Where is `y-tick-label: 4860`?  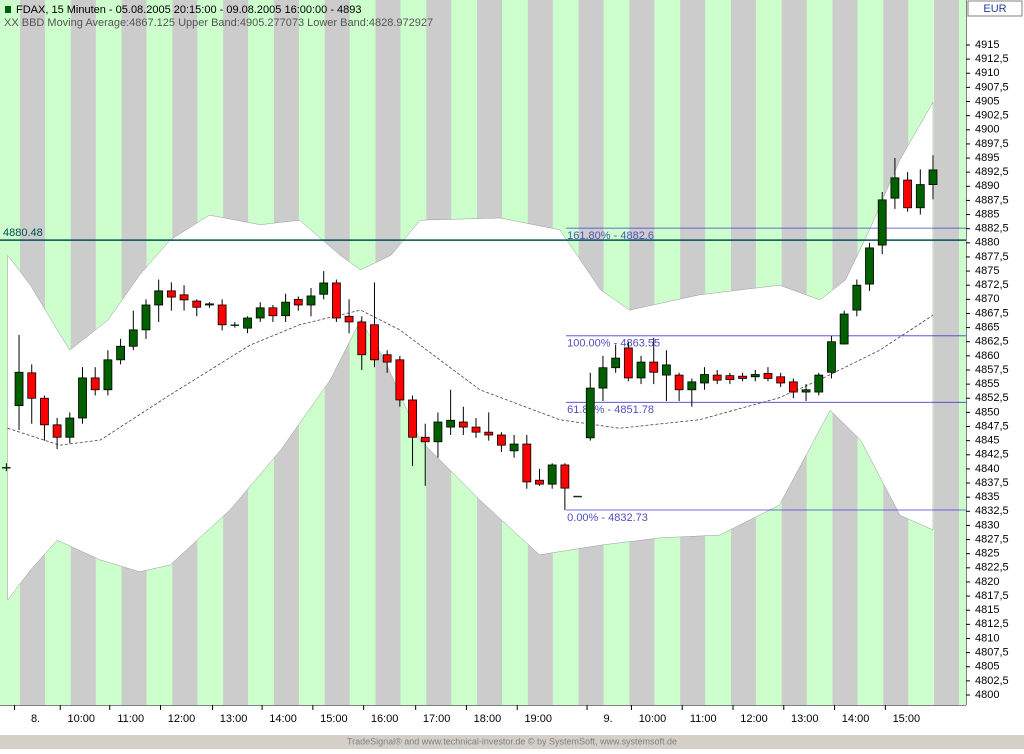
y-tick-label: 4860 is located at coordinates (987, 356).